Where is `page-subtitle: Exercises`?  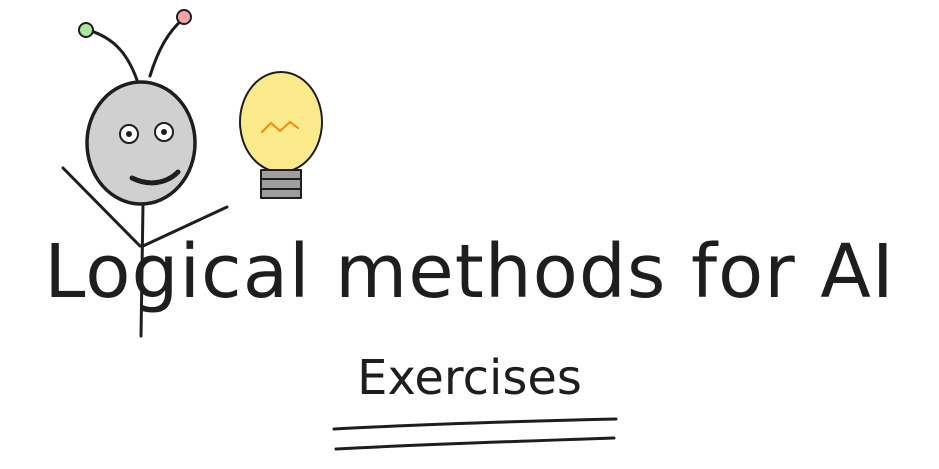
page-subtitle: Exercises is located at coordinates (469, 378).